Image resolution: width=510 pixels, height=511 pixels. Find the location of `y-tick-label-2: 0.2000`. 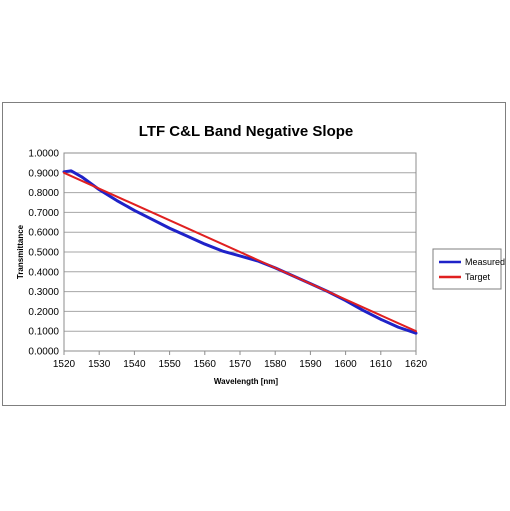

y-tick-label-2: 0.2000 is located at coordinates (43, 312).